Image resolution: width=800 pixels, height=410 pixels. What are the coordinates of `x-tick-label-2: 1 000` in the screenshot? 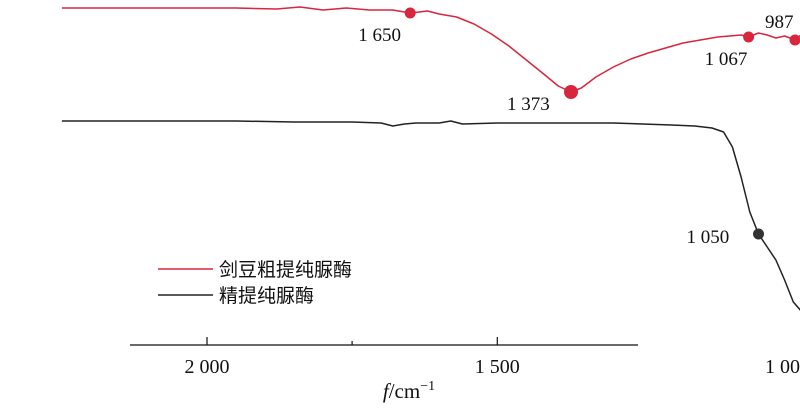 It's located at (782, 367).